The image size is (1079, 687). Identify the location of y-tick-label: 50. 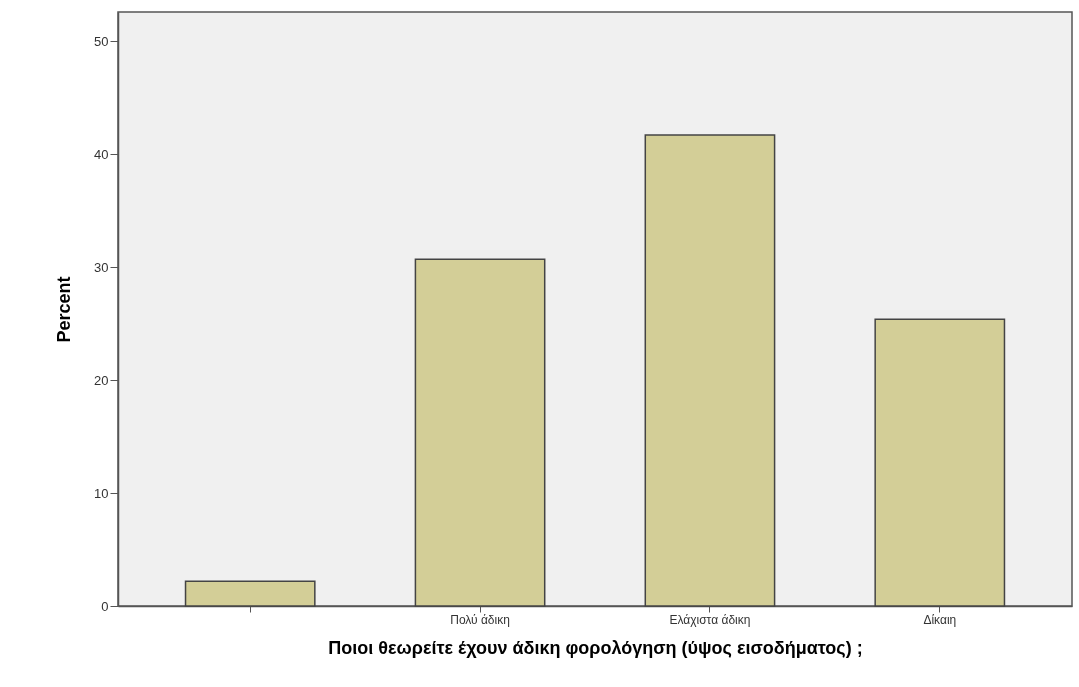
(101, 41).